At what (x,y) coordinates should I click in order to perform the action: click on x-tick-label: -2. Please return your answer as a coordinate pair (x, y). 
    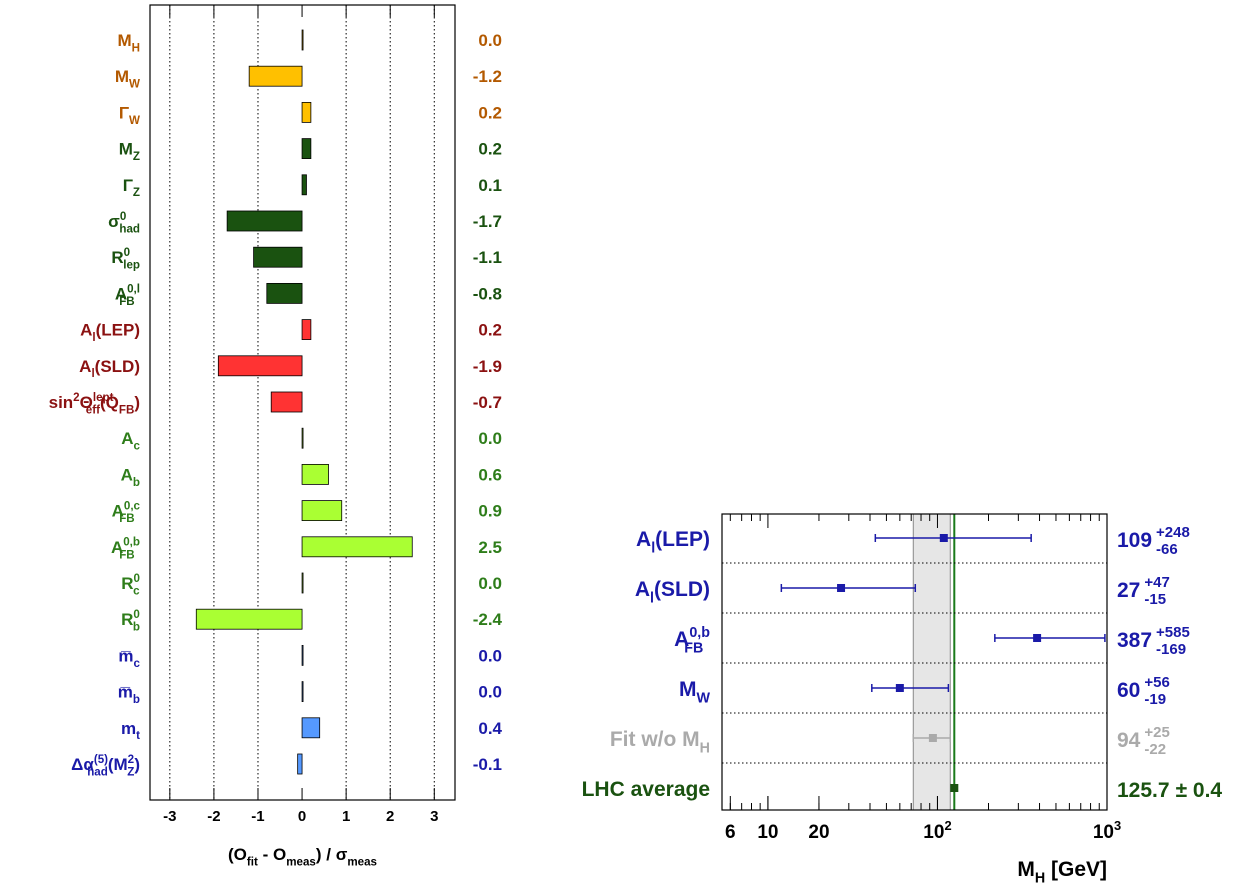
    Looking at the image, I should click on (213, 816).